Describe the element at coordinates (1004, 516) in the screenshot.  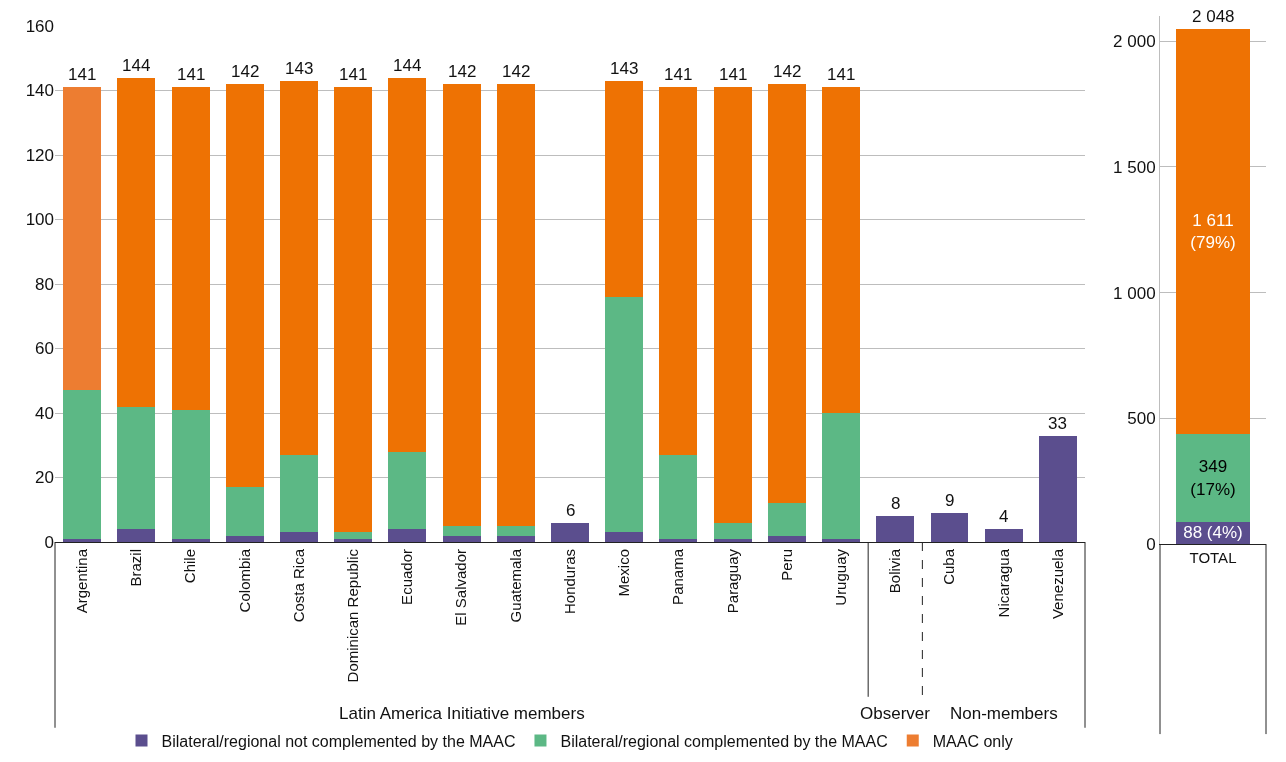
I see `total-label: 4` at that location.